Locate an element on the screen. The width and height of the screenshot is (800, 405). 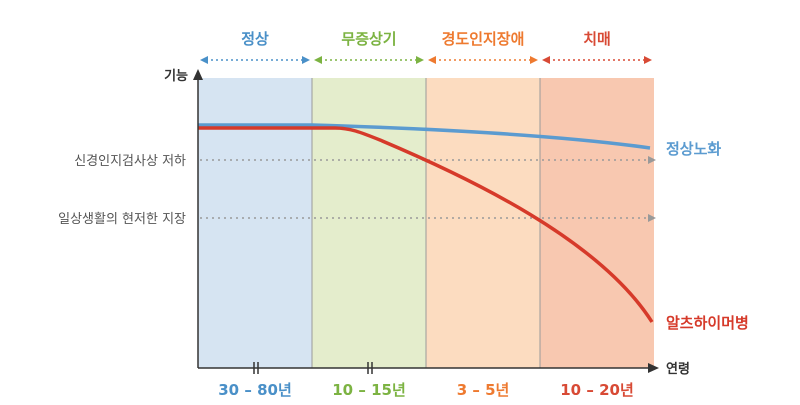
duration-label-normal: 30 – 80년 is located at coordinates (255, 390).